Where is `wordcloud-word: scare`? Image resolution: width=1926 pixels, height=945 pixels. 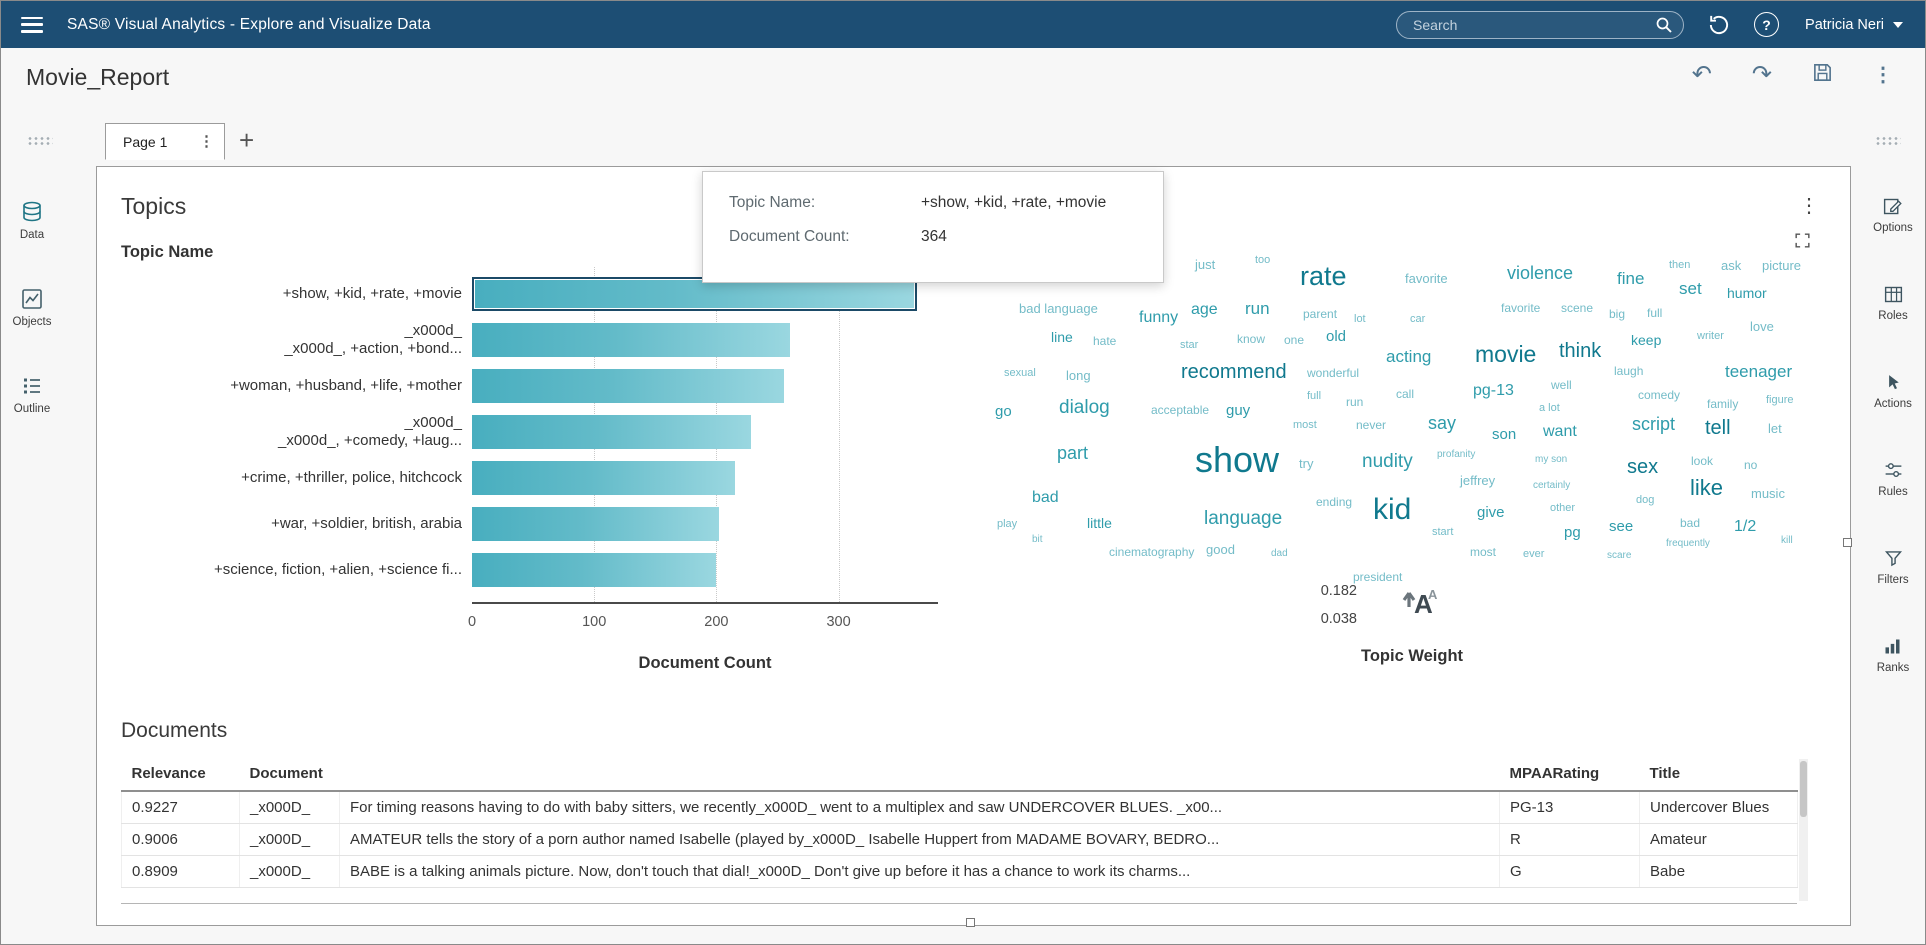 wordcloud-word: scare is located at coordinates (1619, 555).